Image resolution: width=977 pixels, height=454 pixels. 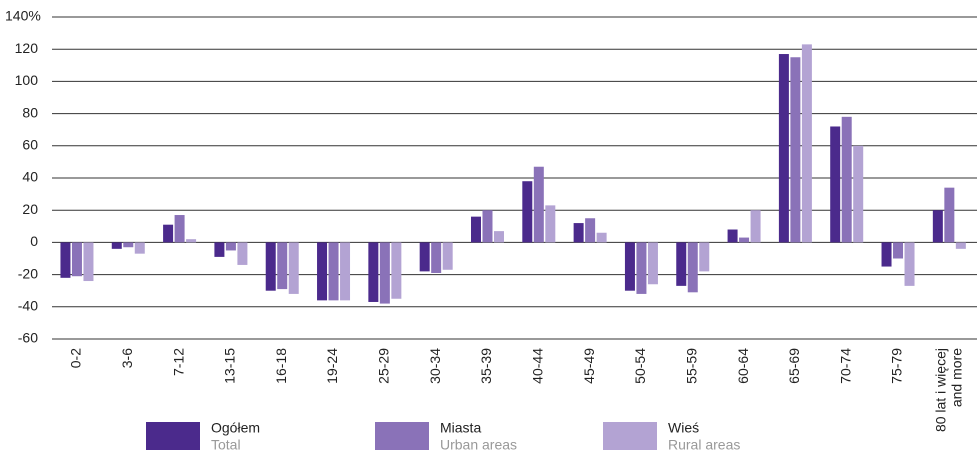 What do you see at coordinates (178, 362) in the screenshot?
I see `x-tick-label: 7-12` at bounding box center [178, 362].